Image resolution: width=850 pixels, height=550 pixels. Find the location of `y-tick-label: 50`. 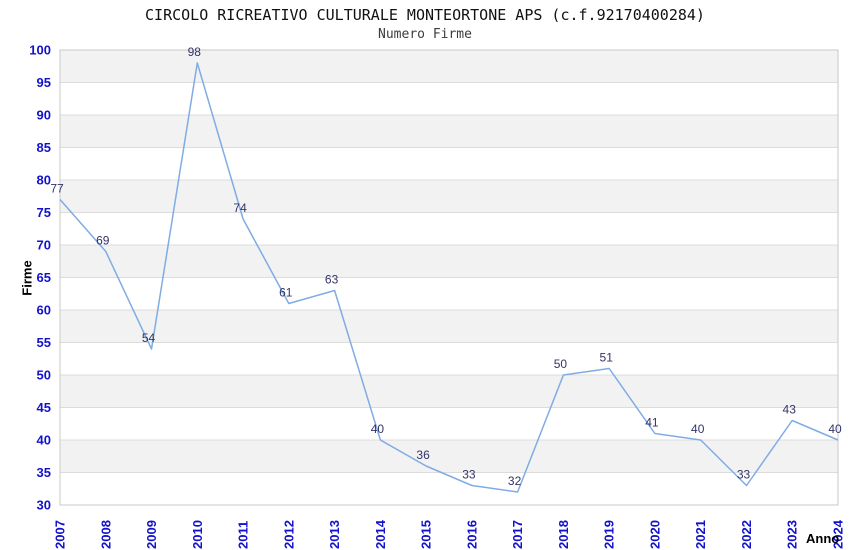

y-tick-label: 50 is located at coordinates (44, 375).